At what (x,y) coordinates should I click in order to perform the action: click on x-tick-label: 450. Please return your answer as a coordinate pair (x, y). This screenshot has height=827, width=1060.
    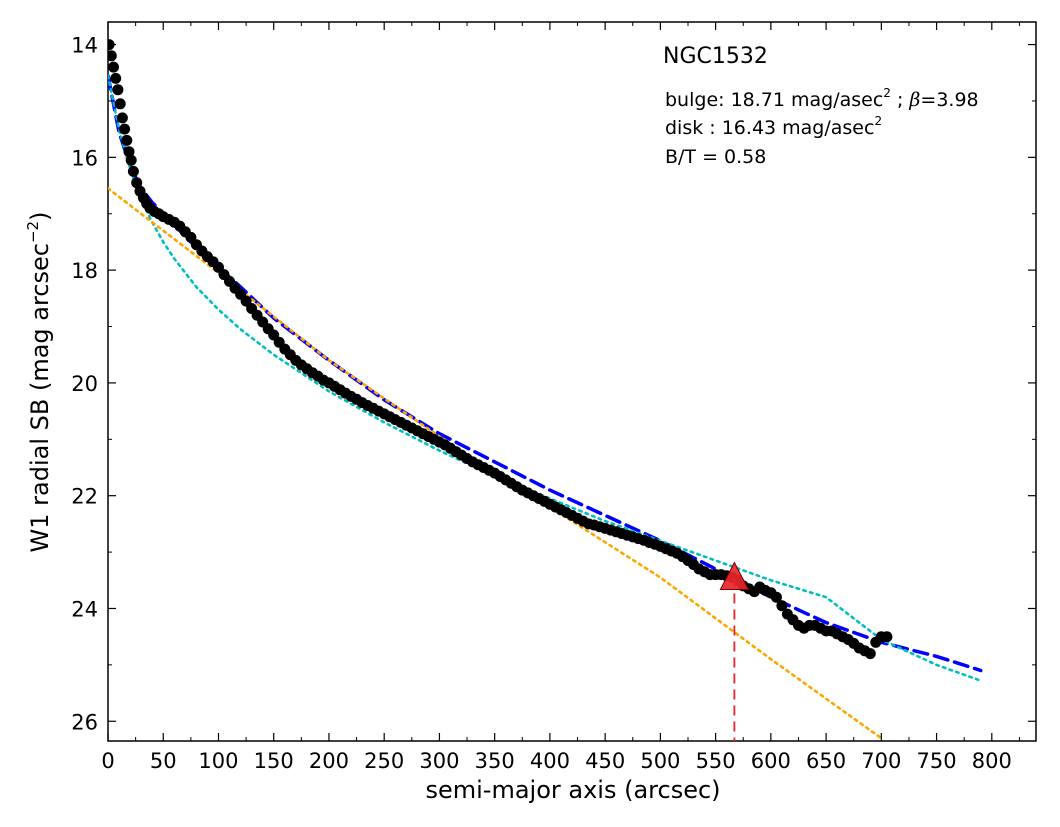
    Looking at the image, I should click on (605, 761).